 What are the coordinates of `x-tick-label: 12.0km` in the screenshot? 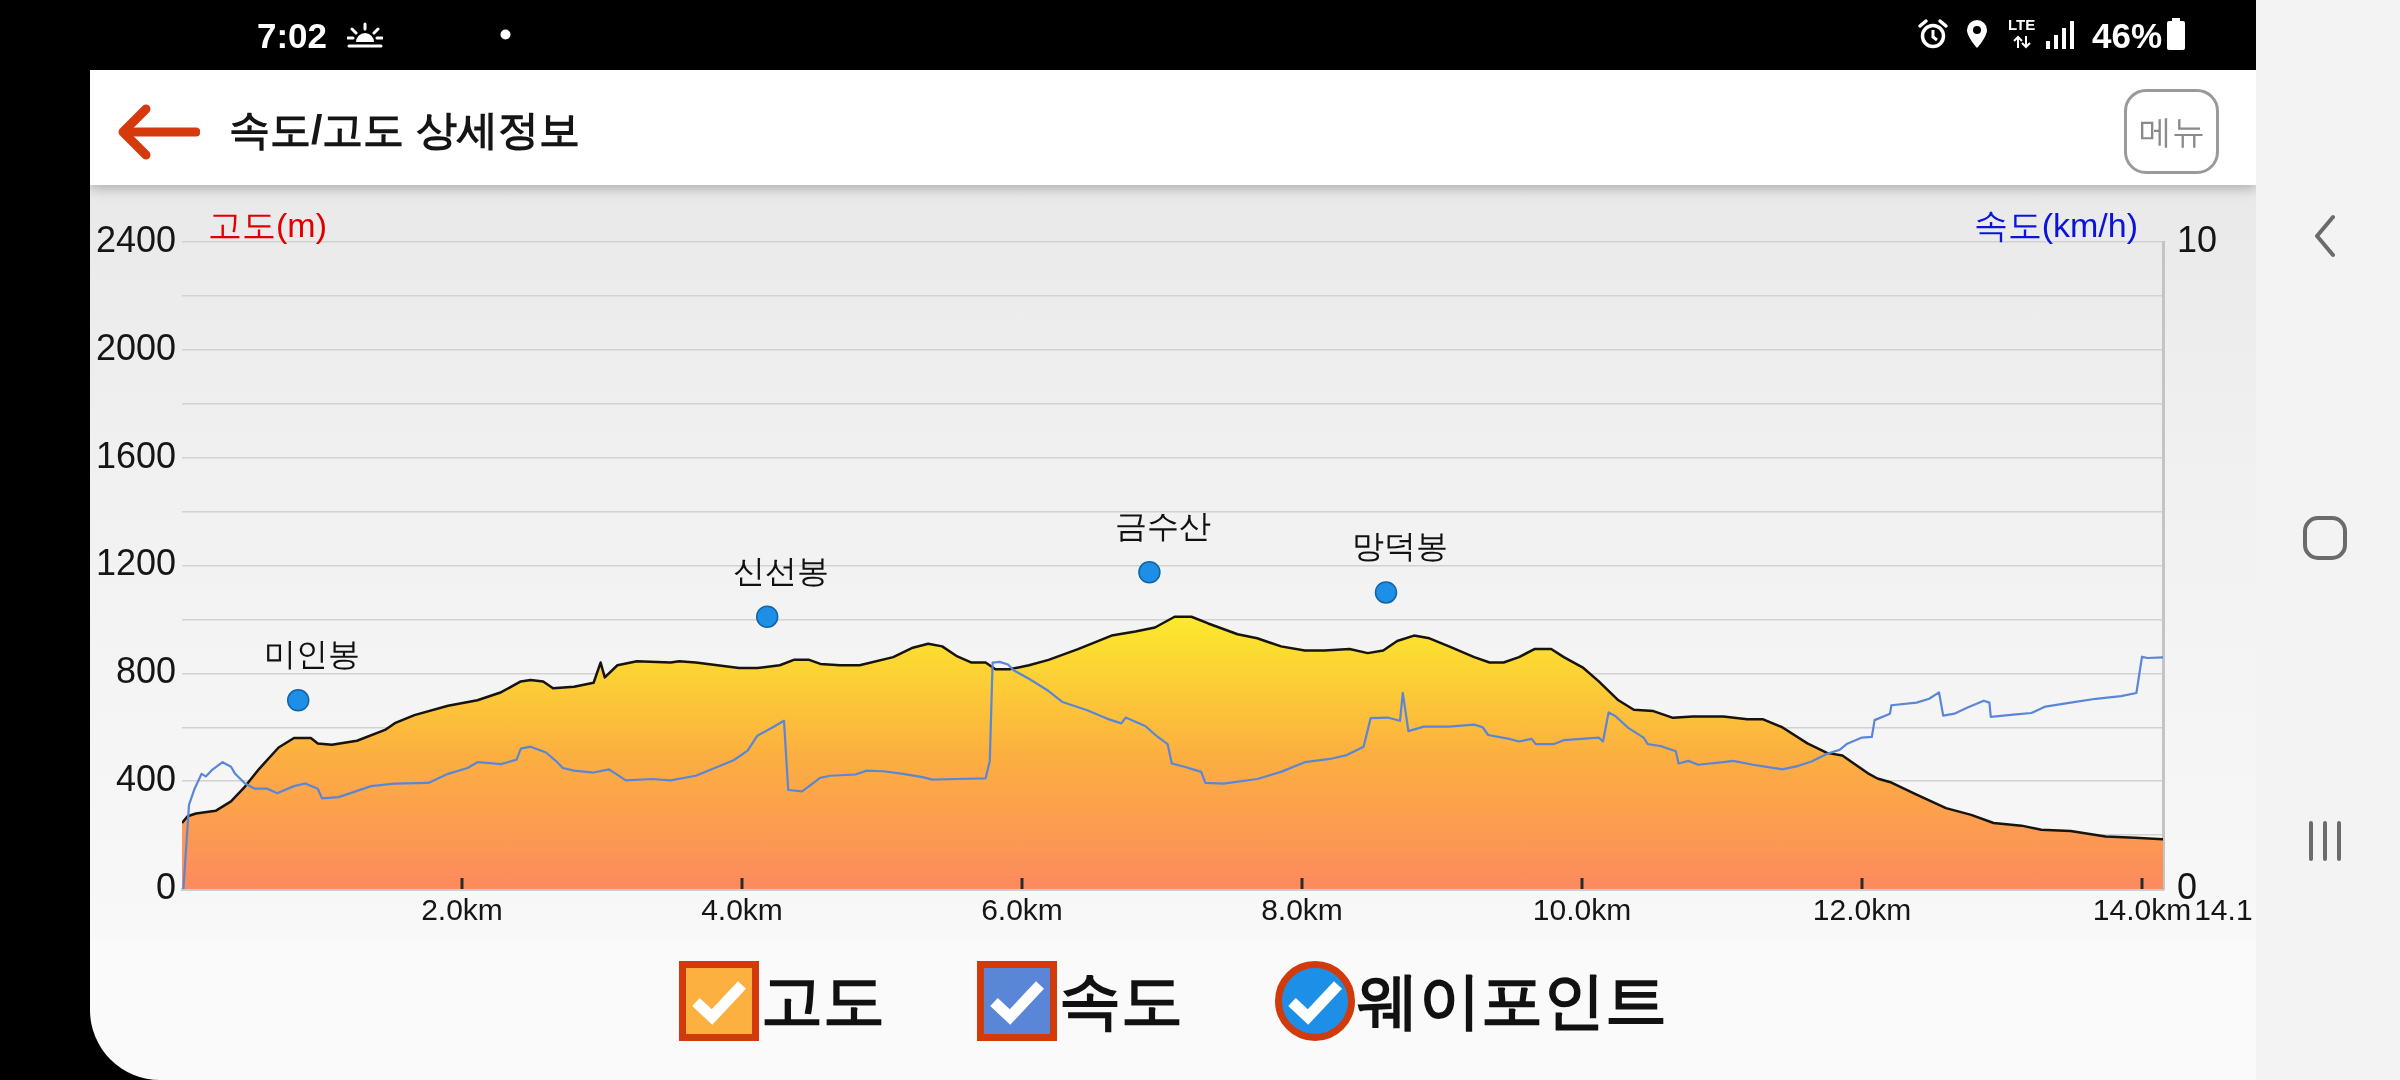 It's located at (1862, 910).